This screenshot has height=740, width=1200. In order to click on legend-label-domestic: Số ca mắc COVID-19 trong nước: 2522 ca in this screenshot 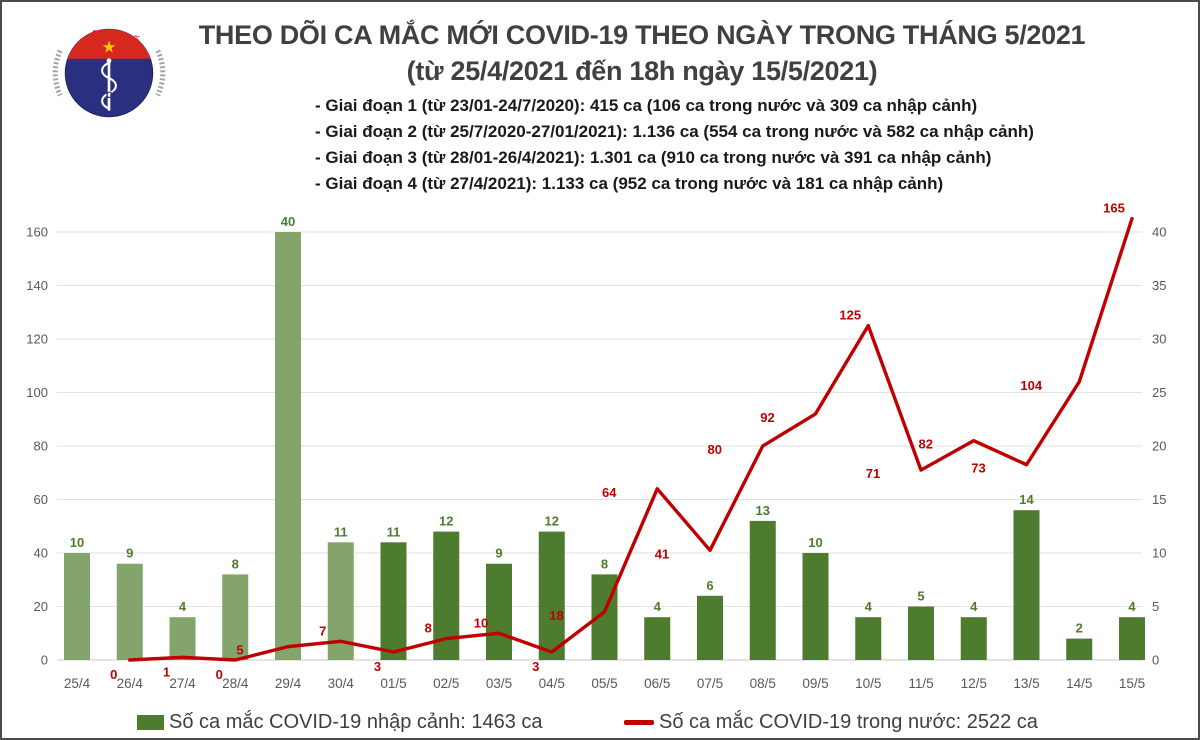, I will do `click(848, 722)`.